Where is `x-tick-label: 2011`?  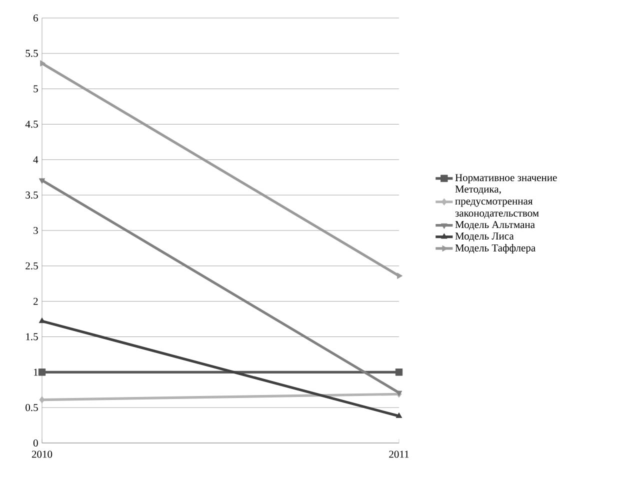 x-tick-label: 2011 is located at coordinates (399, 454).